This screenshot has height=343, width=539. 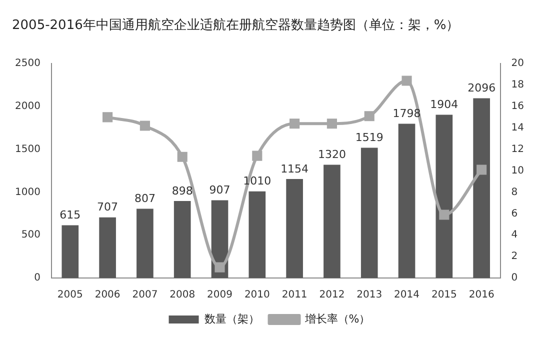 I want to click on data-label: 807, so click(x=145, y=199).